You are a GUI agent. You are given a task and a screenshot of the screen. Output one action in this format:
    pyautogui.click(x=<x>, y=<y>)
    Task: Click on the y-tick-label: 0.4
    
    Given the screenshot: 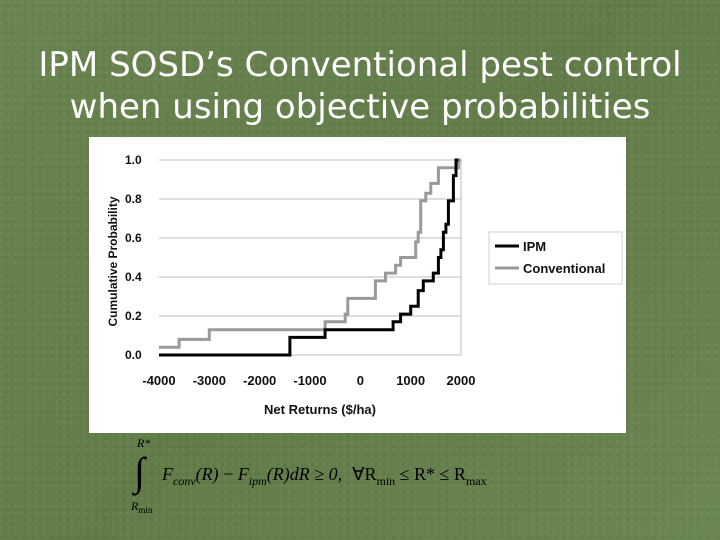 What is the action you would take?
    pyautogui.click(x=133, y=277)
    